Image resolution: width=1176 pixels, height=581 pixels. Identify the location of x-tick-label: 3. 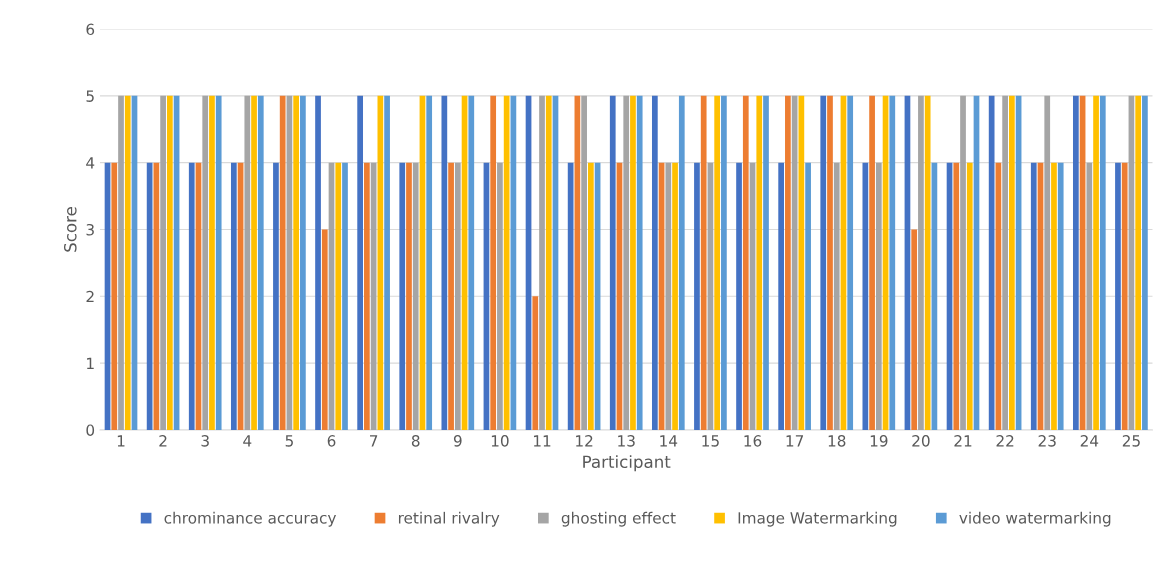
(205, 441).